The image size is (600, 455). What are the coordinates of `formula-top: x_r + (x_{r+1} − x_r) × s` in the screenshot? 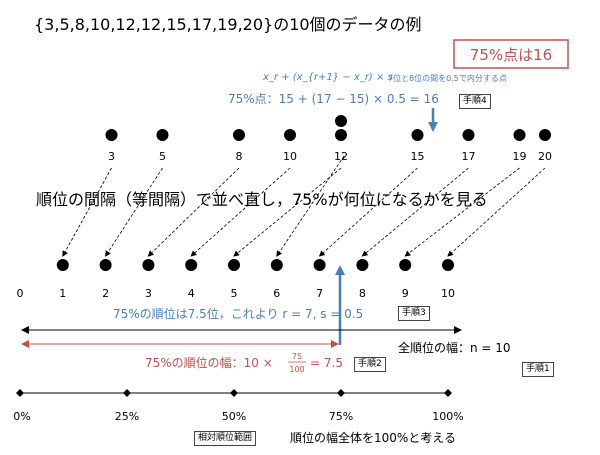 It's located at (327, 77).